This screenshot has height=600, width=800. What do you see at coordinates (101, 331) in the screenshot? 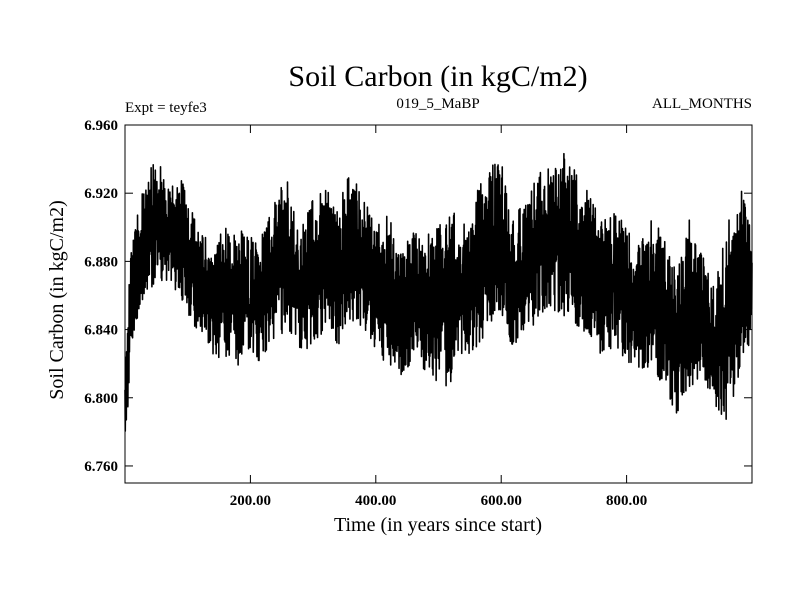
I see `y-tick-label: 6.840` at bounding box center [101, 331].